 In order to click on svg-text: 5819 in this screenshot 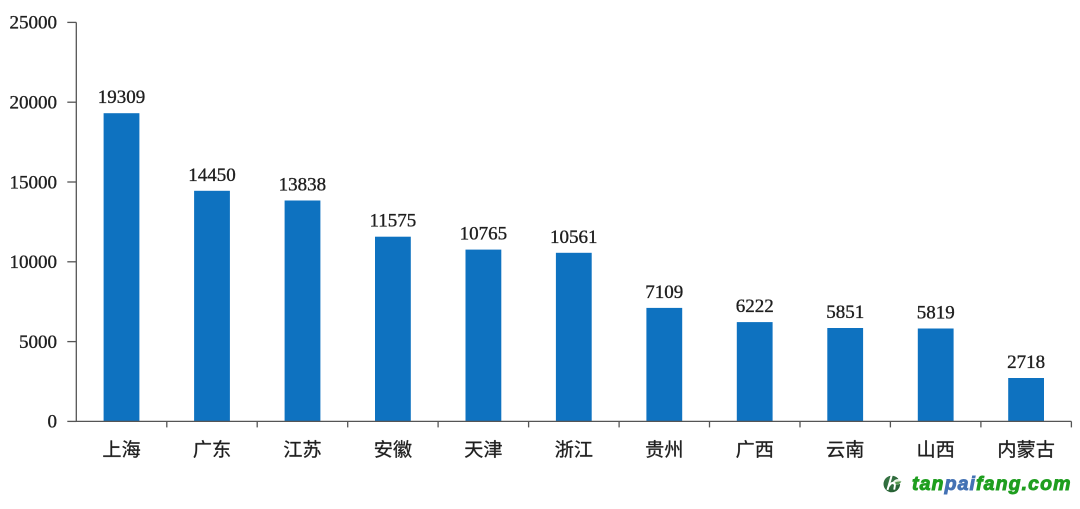, I will do `click(936, 313)`.